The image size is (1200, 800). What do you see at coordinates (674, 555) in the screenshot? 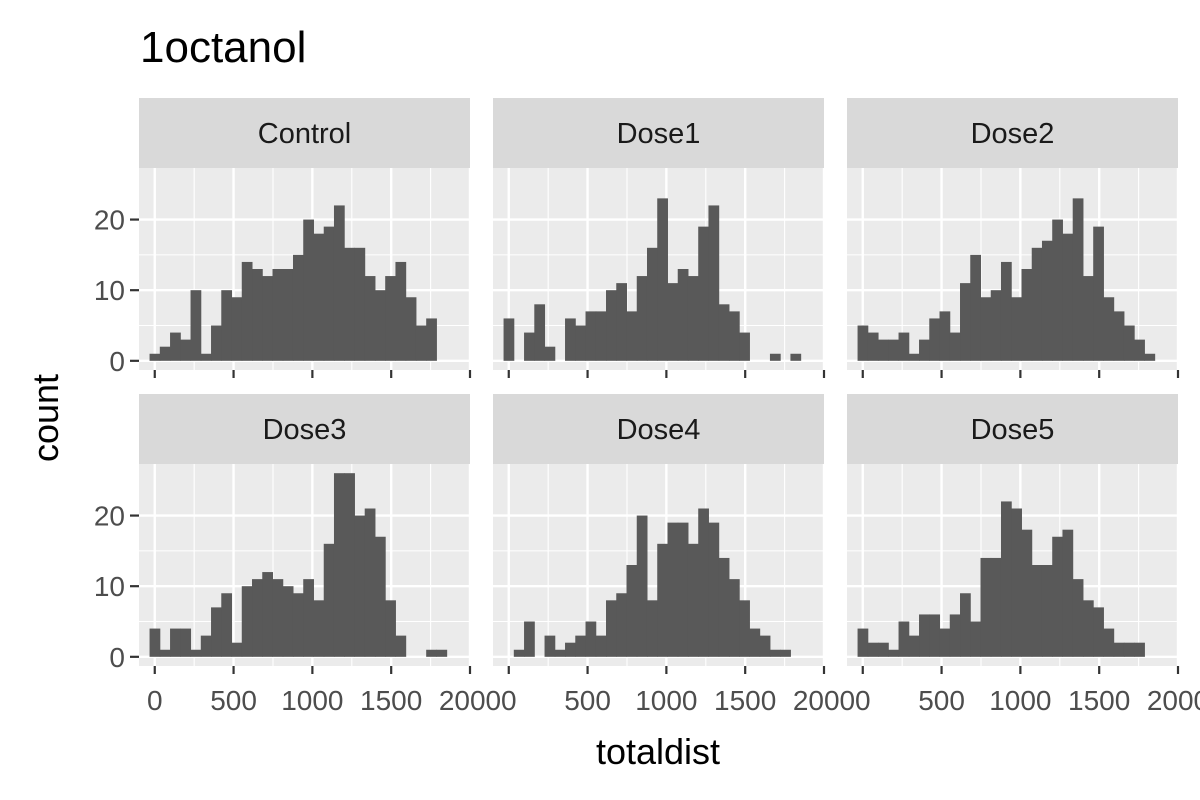
I see `facet-dose4: Dose4 0 500 1000 1500 2000` at bounding box center [674, 555].